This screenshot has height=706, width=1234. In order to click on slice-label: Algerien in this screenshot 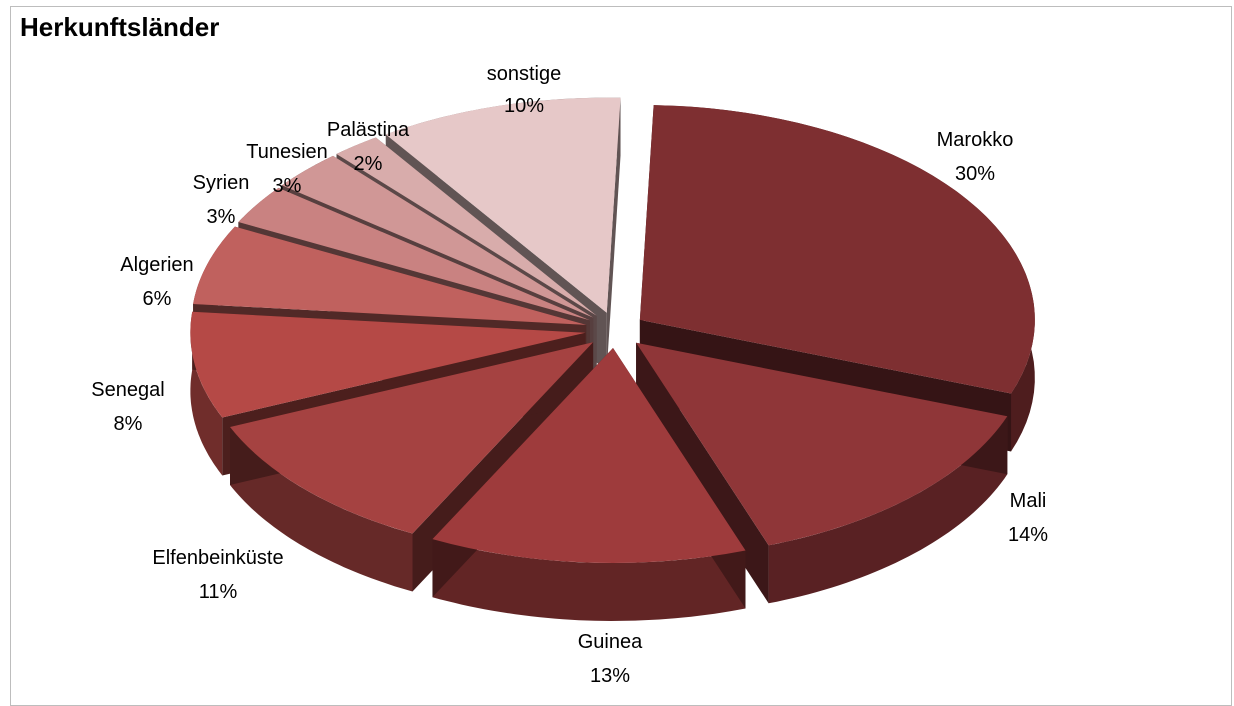, I will do `click(156, 265)`.